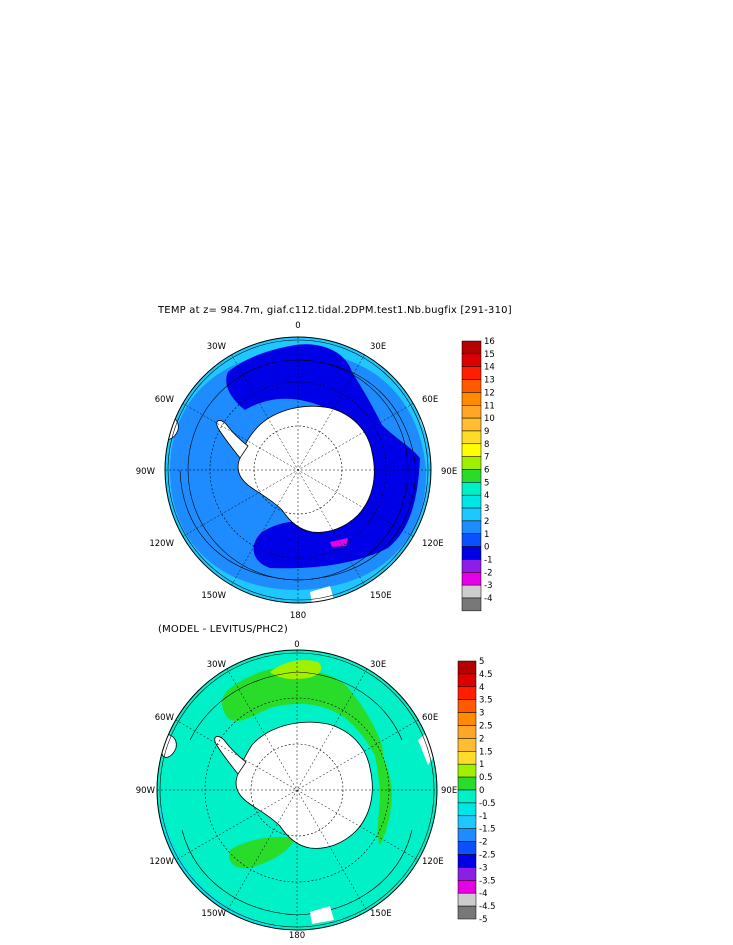  Describe the element at coordinates (297, 936) in the screenshot. I see `lon-label: 180` at that location.